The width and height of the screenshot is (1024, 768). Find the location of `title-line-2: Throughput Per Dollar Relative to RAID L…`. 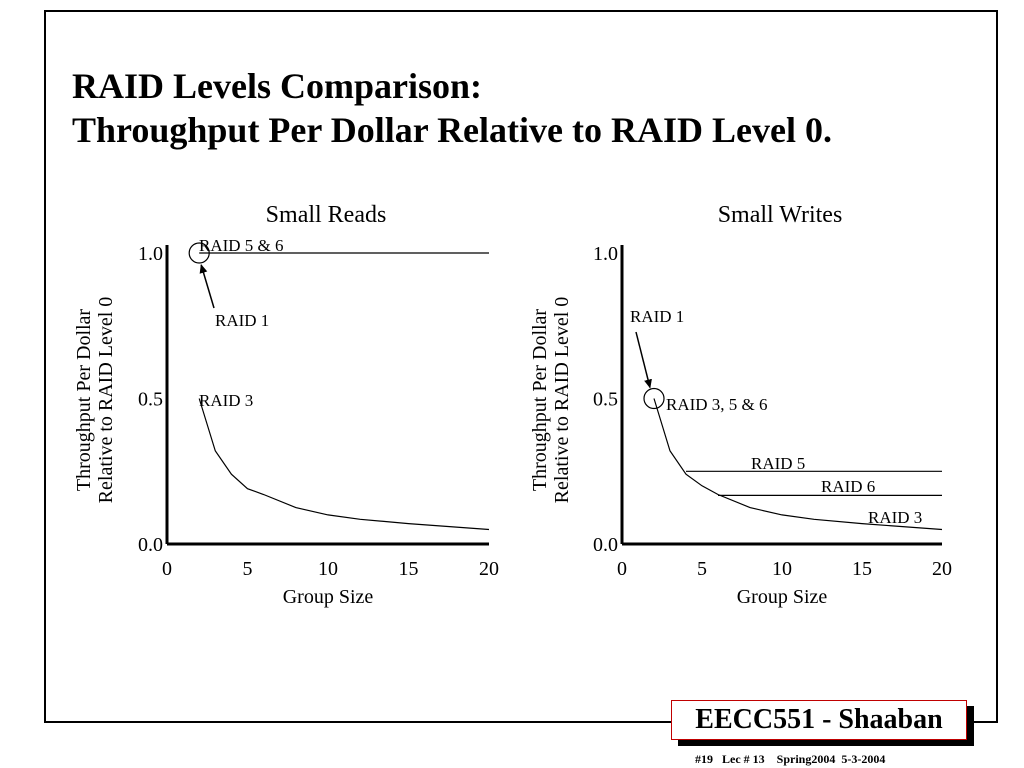

title-line-2: Throughput Per Dollar Relative to RAID L… is located at coordinates (452, 130).